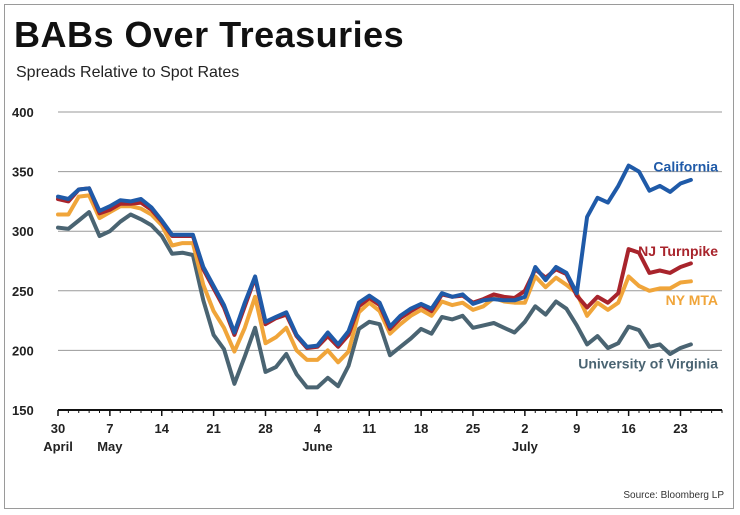  Describe the element at coordinates (692, 300) in the screenshot. I see `series-label-ny-mta: NY MTA` at that location.